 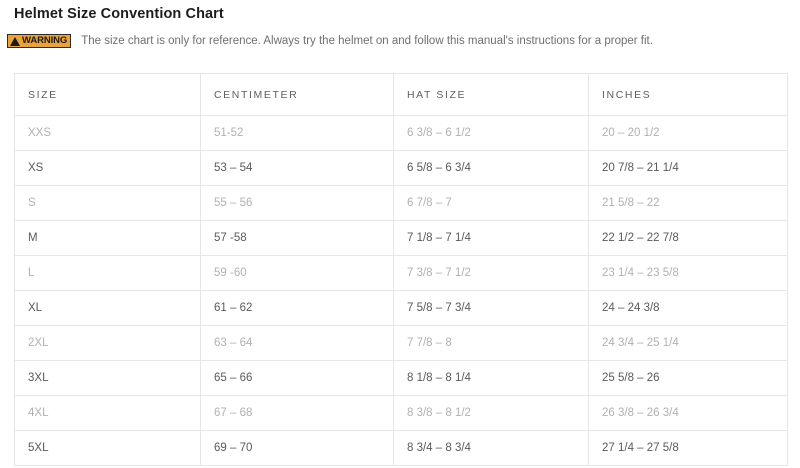 I want to click on column-header-hat-size: HAT SIZE, so click(x=491, y=94).